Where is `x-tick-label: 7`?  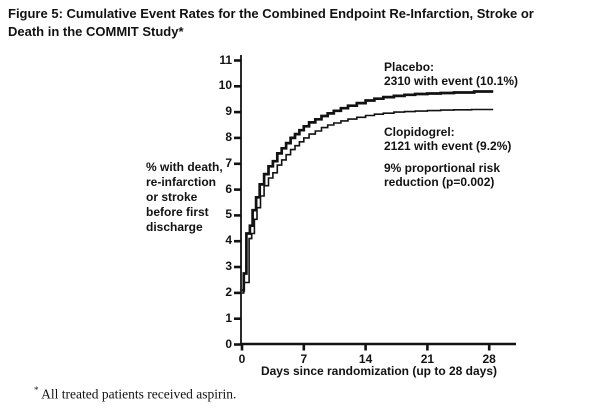 x-tick-label: 7 is located at coordinates (304, 359).